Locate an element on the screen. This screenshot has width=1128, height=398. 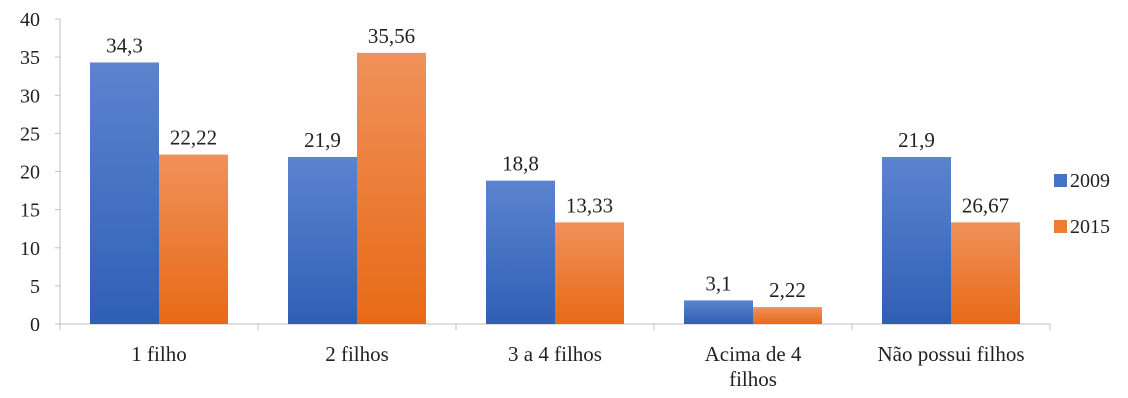
data-label: 3,1 is located at coordinates (718, 283).